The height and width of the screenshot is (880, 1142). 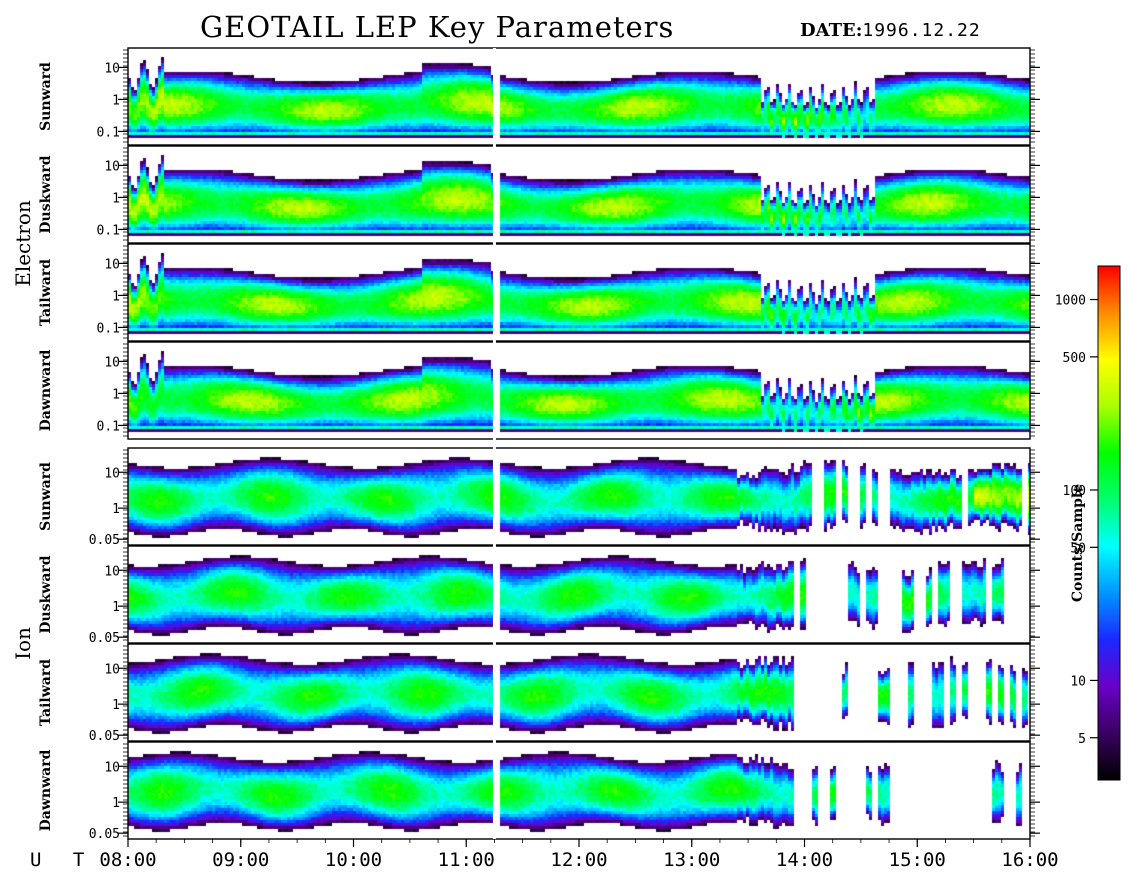 What do you see at coordinates (437, 27) in the screenshot?
I see `chart-title: GEOTAIL LEP Key Parameters` at bounding box center [437, 27].